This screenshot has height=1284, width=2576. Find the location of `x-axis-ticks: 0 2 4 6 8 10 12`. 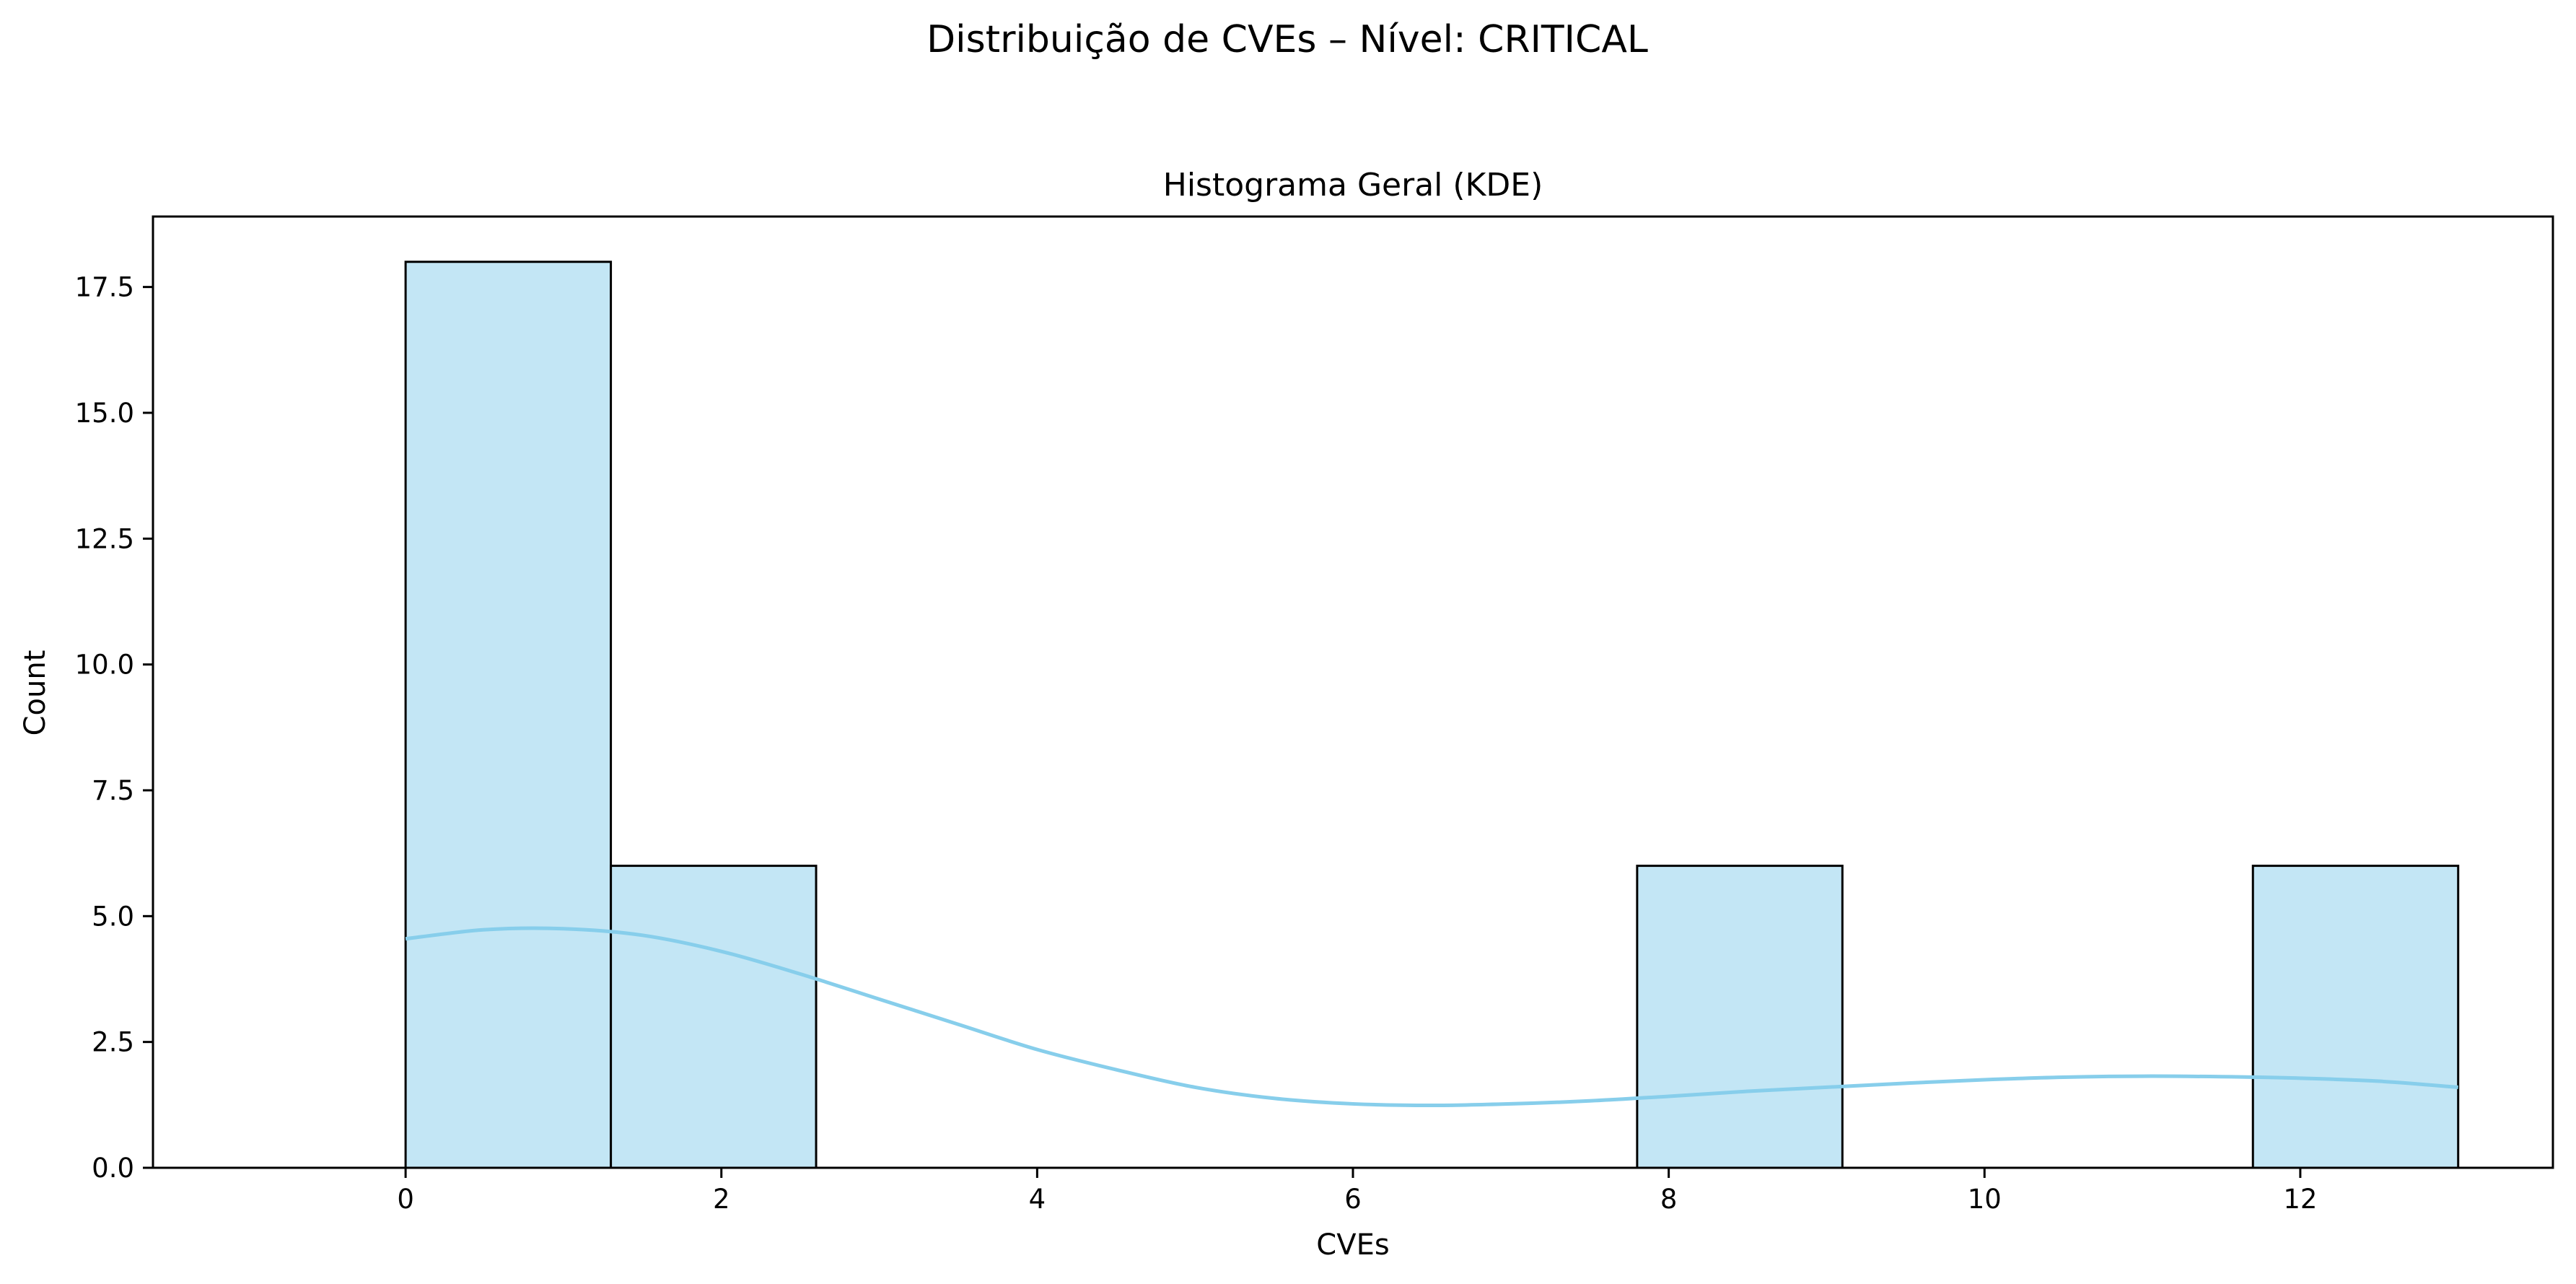

x-axis-ticks: 0 2 4 6 8 10 12 is located at coordinates (1357, 1192).